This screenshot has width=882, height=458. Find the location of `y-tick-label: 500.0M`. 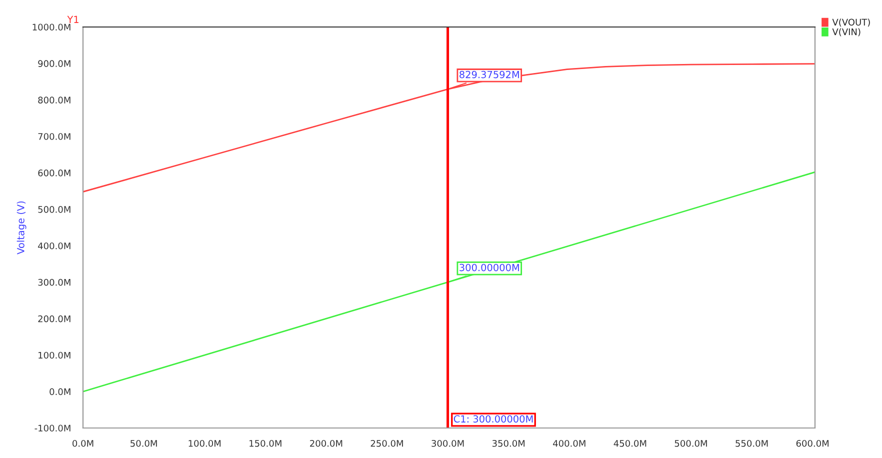

y-tick-label: 500.0M is located at coordinates (54, 209).